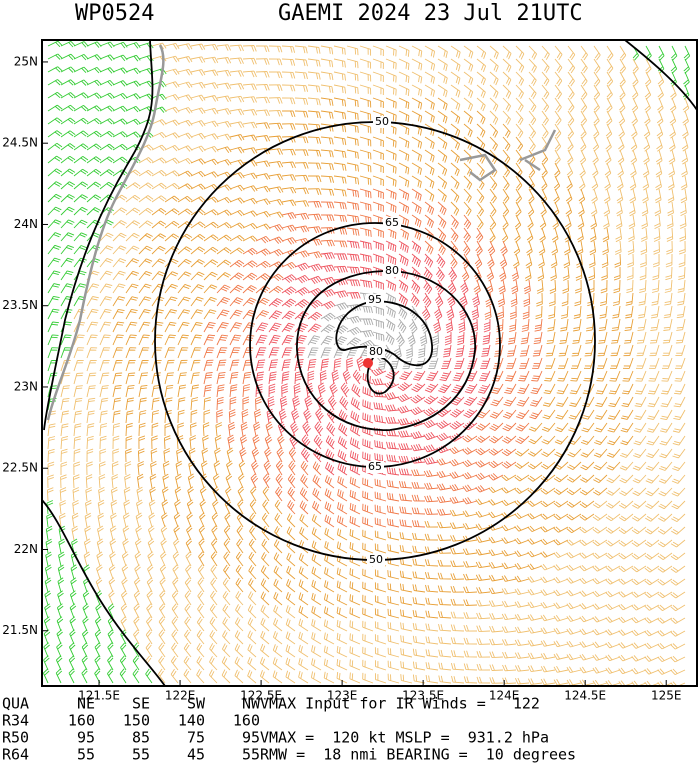 This screenshot has height=772, width=699. I want to click on table-cell: QUA, so click(15, 704).